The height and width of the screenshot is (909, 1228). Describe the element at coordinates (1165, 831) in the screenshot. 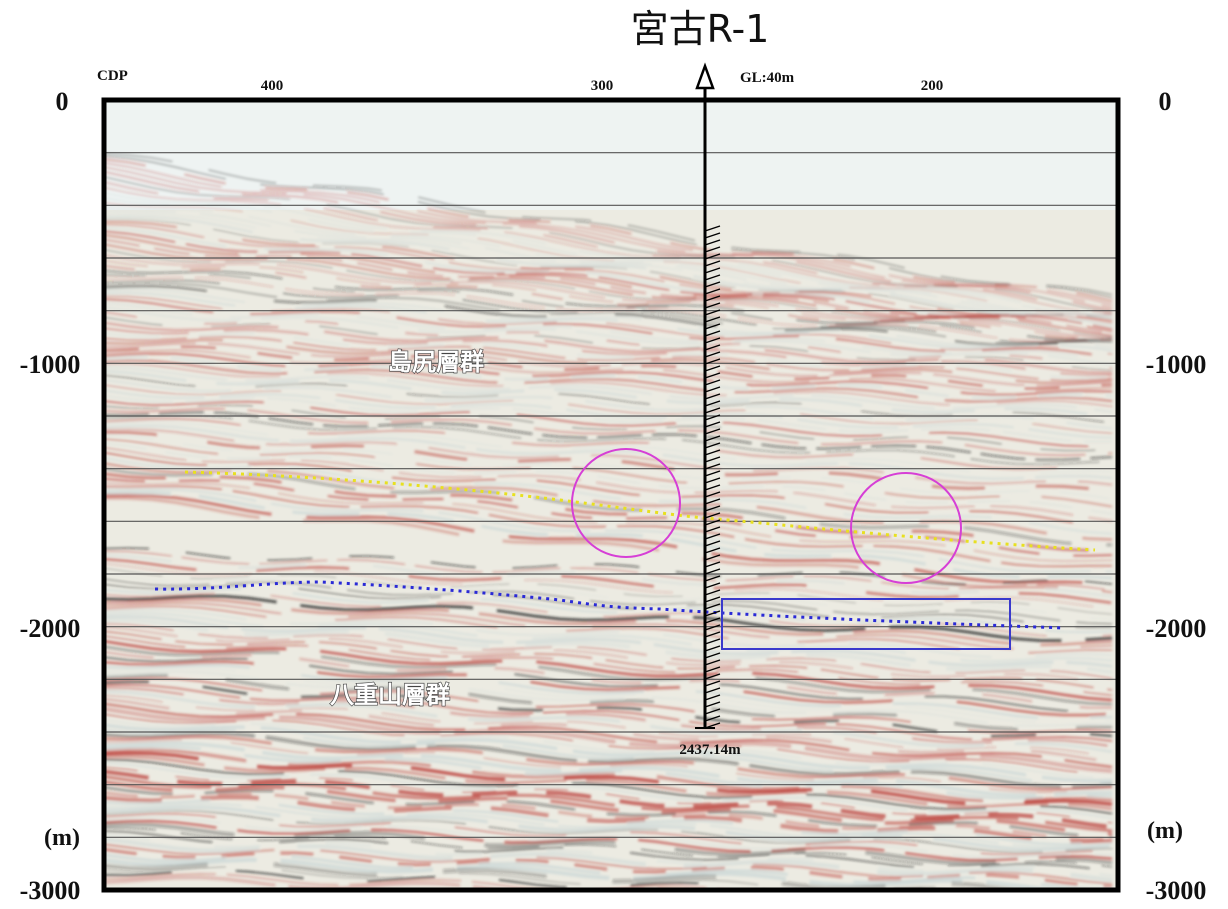

I see `unit-label-right: (m)` at that location.